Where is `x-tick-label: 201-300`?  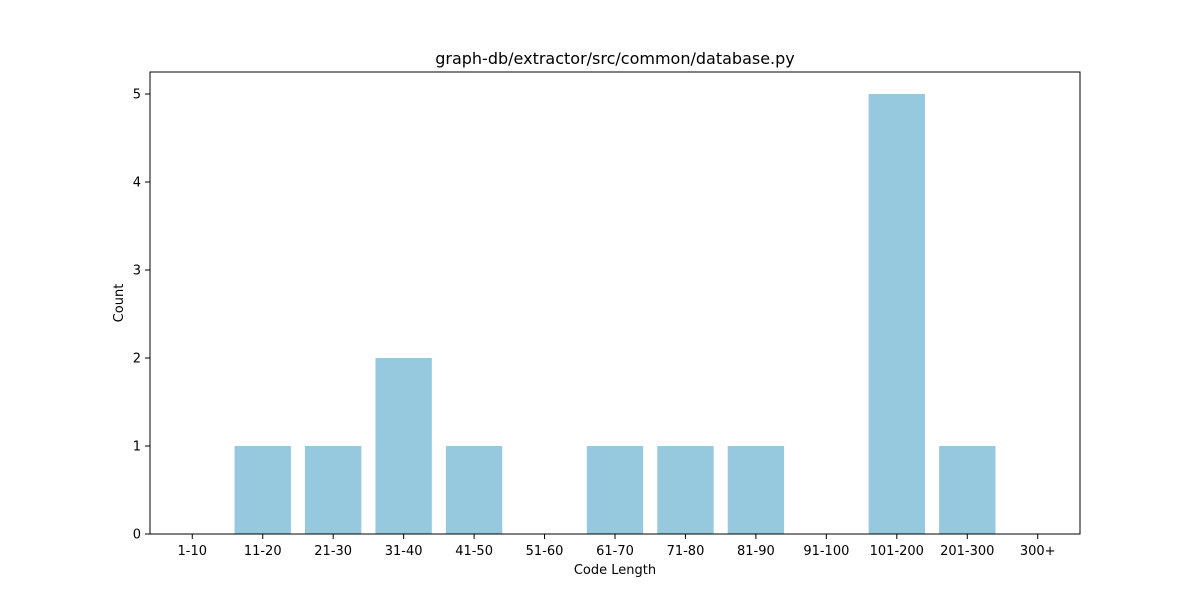 x-tick-label: 201-300 is located at coordinates (967, 551).